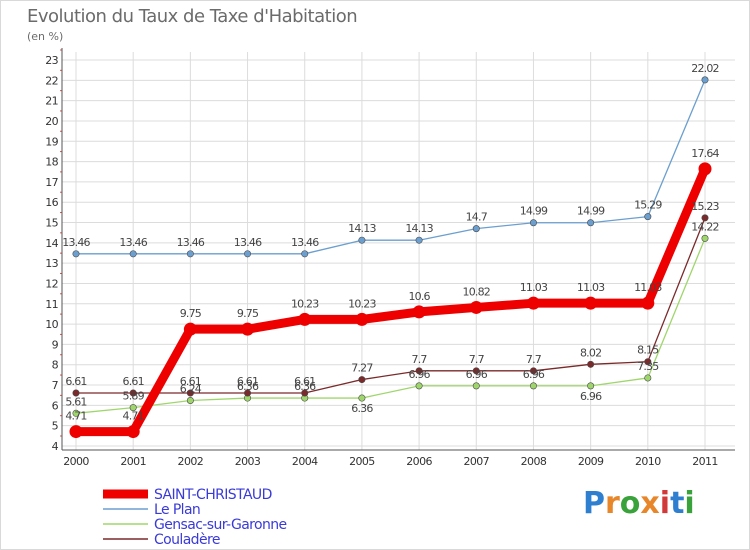  I want to click on logo-letter: r, so click(612, 503).